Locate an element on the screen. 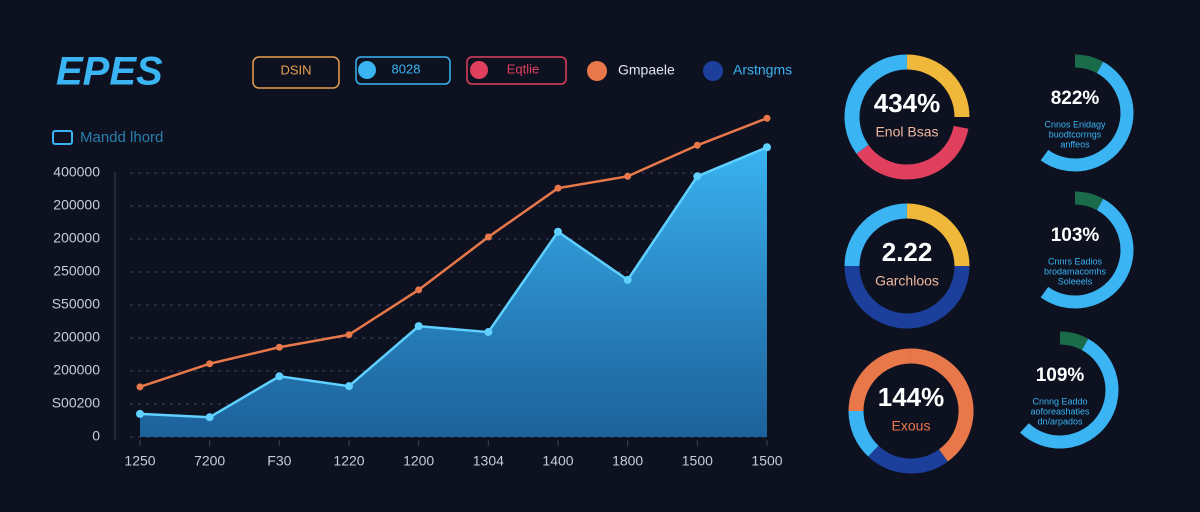  gauge-caption: dn/arpados is located at coordinates (1060, 421).